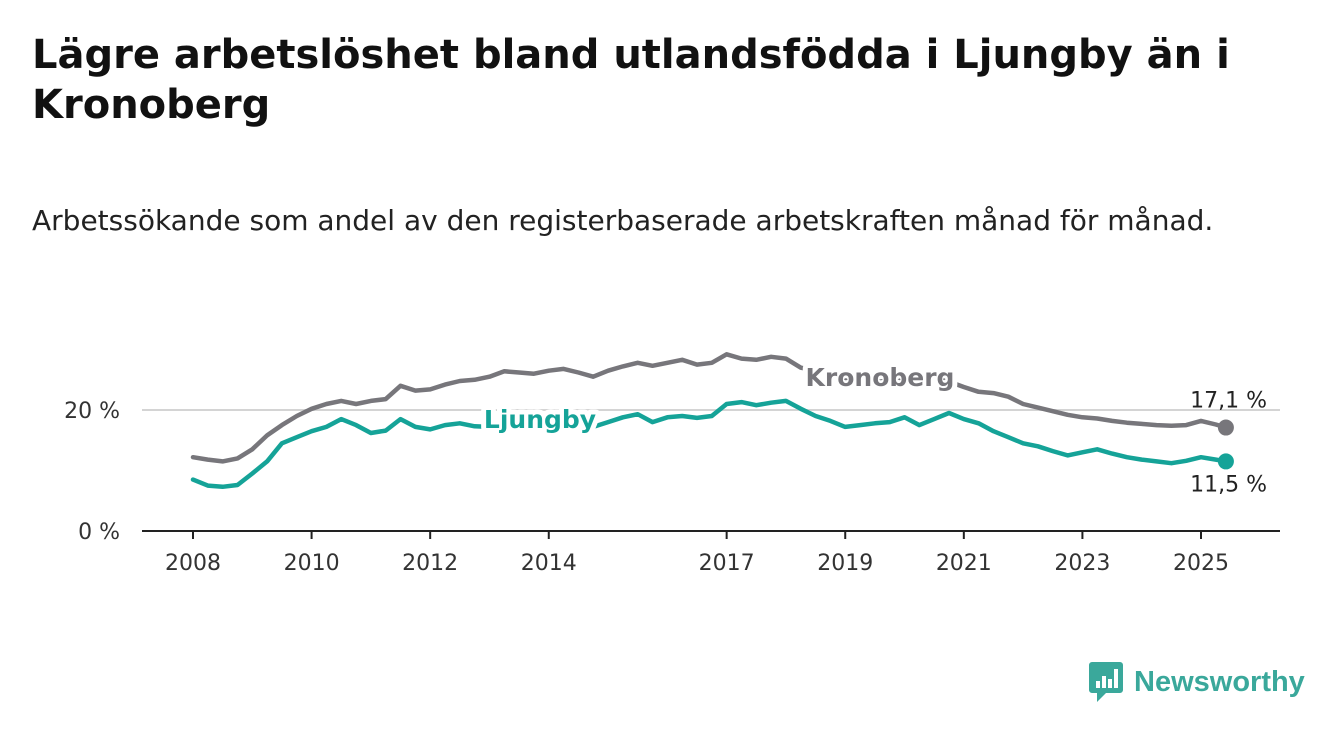 The image size is (1340, 734). Describe the element at coordinates (312, 563) in the screenshot. I see `x-tick-label: 2010` at that location.